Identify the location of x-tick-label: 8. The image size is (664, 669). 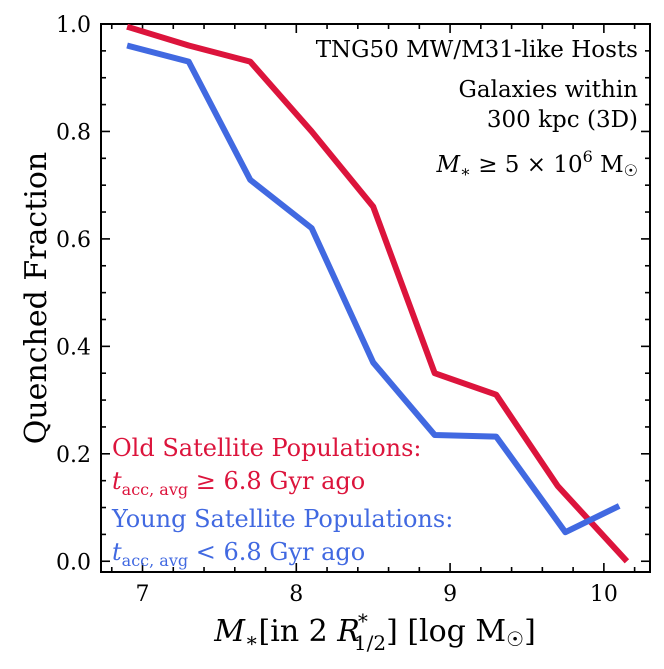
(296, 594).